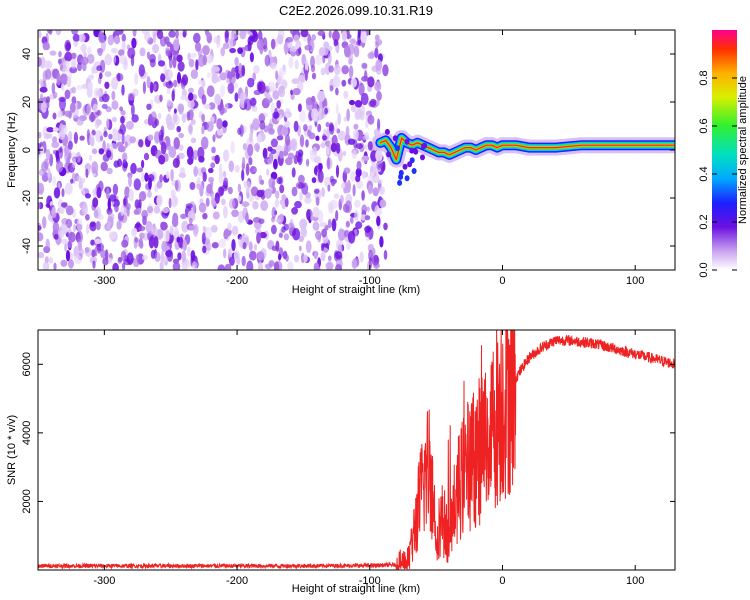  Describe the element at coordinates (635, 581) in the screenshot. I see `x-tick-label: 100` at that location.